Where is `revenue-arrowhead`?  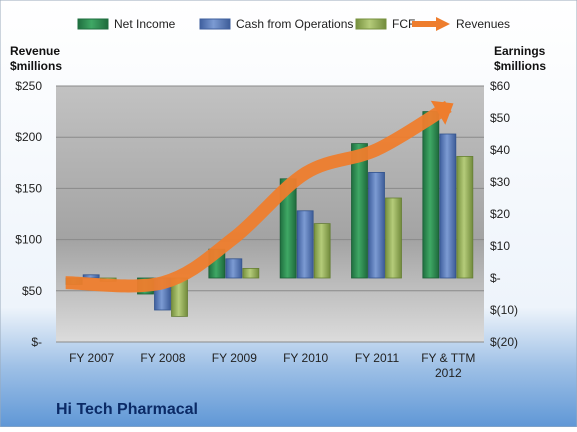 revenue-arrowhead is located at coordinates (442, 112).